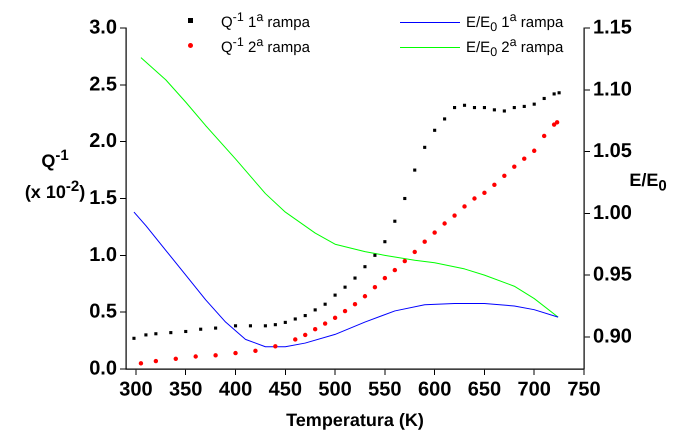 This screenshot has height=439, width=679. What do you see at coordinates (435, 389) in the screenshot?
I see `x-tick-label: 600` at bounding box center [435, 389].